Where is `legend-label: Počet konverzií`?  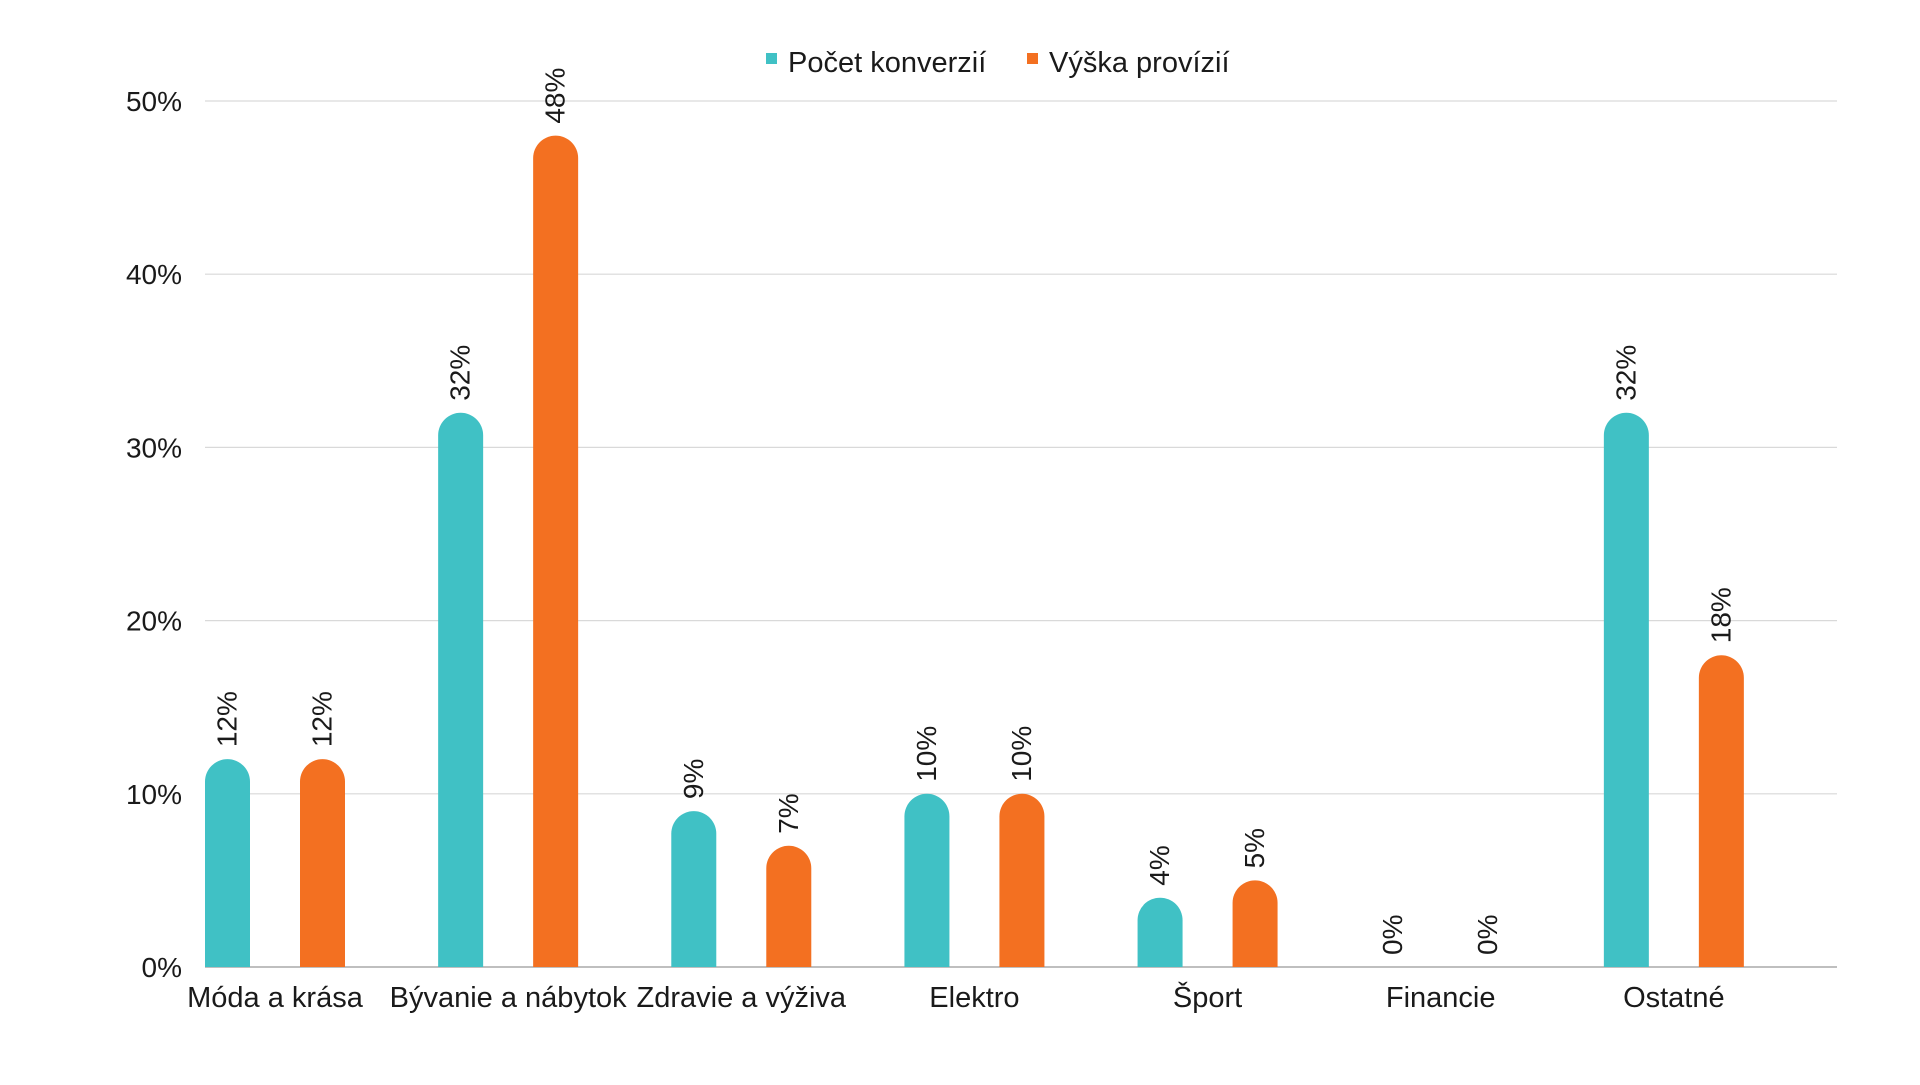 legend-label: Počet konverzií is located at coordinates (887, 63).